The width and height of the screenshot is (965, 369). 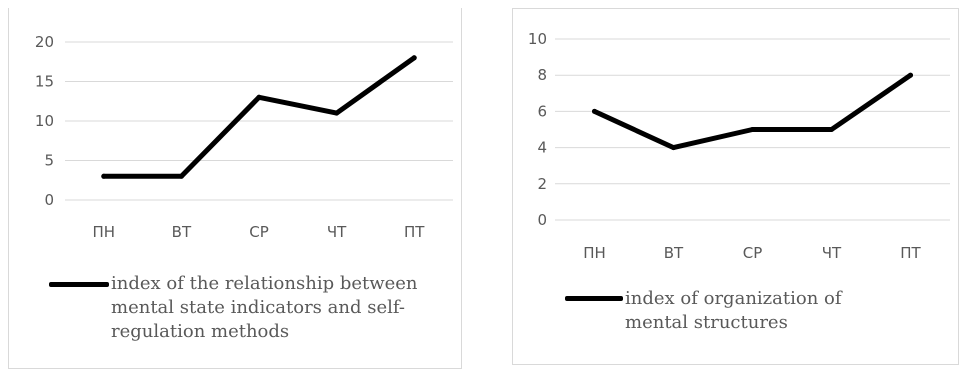 I want to click on y-axis-ticks: 0 2 4 6 8 10, so click(x=537, y=129).